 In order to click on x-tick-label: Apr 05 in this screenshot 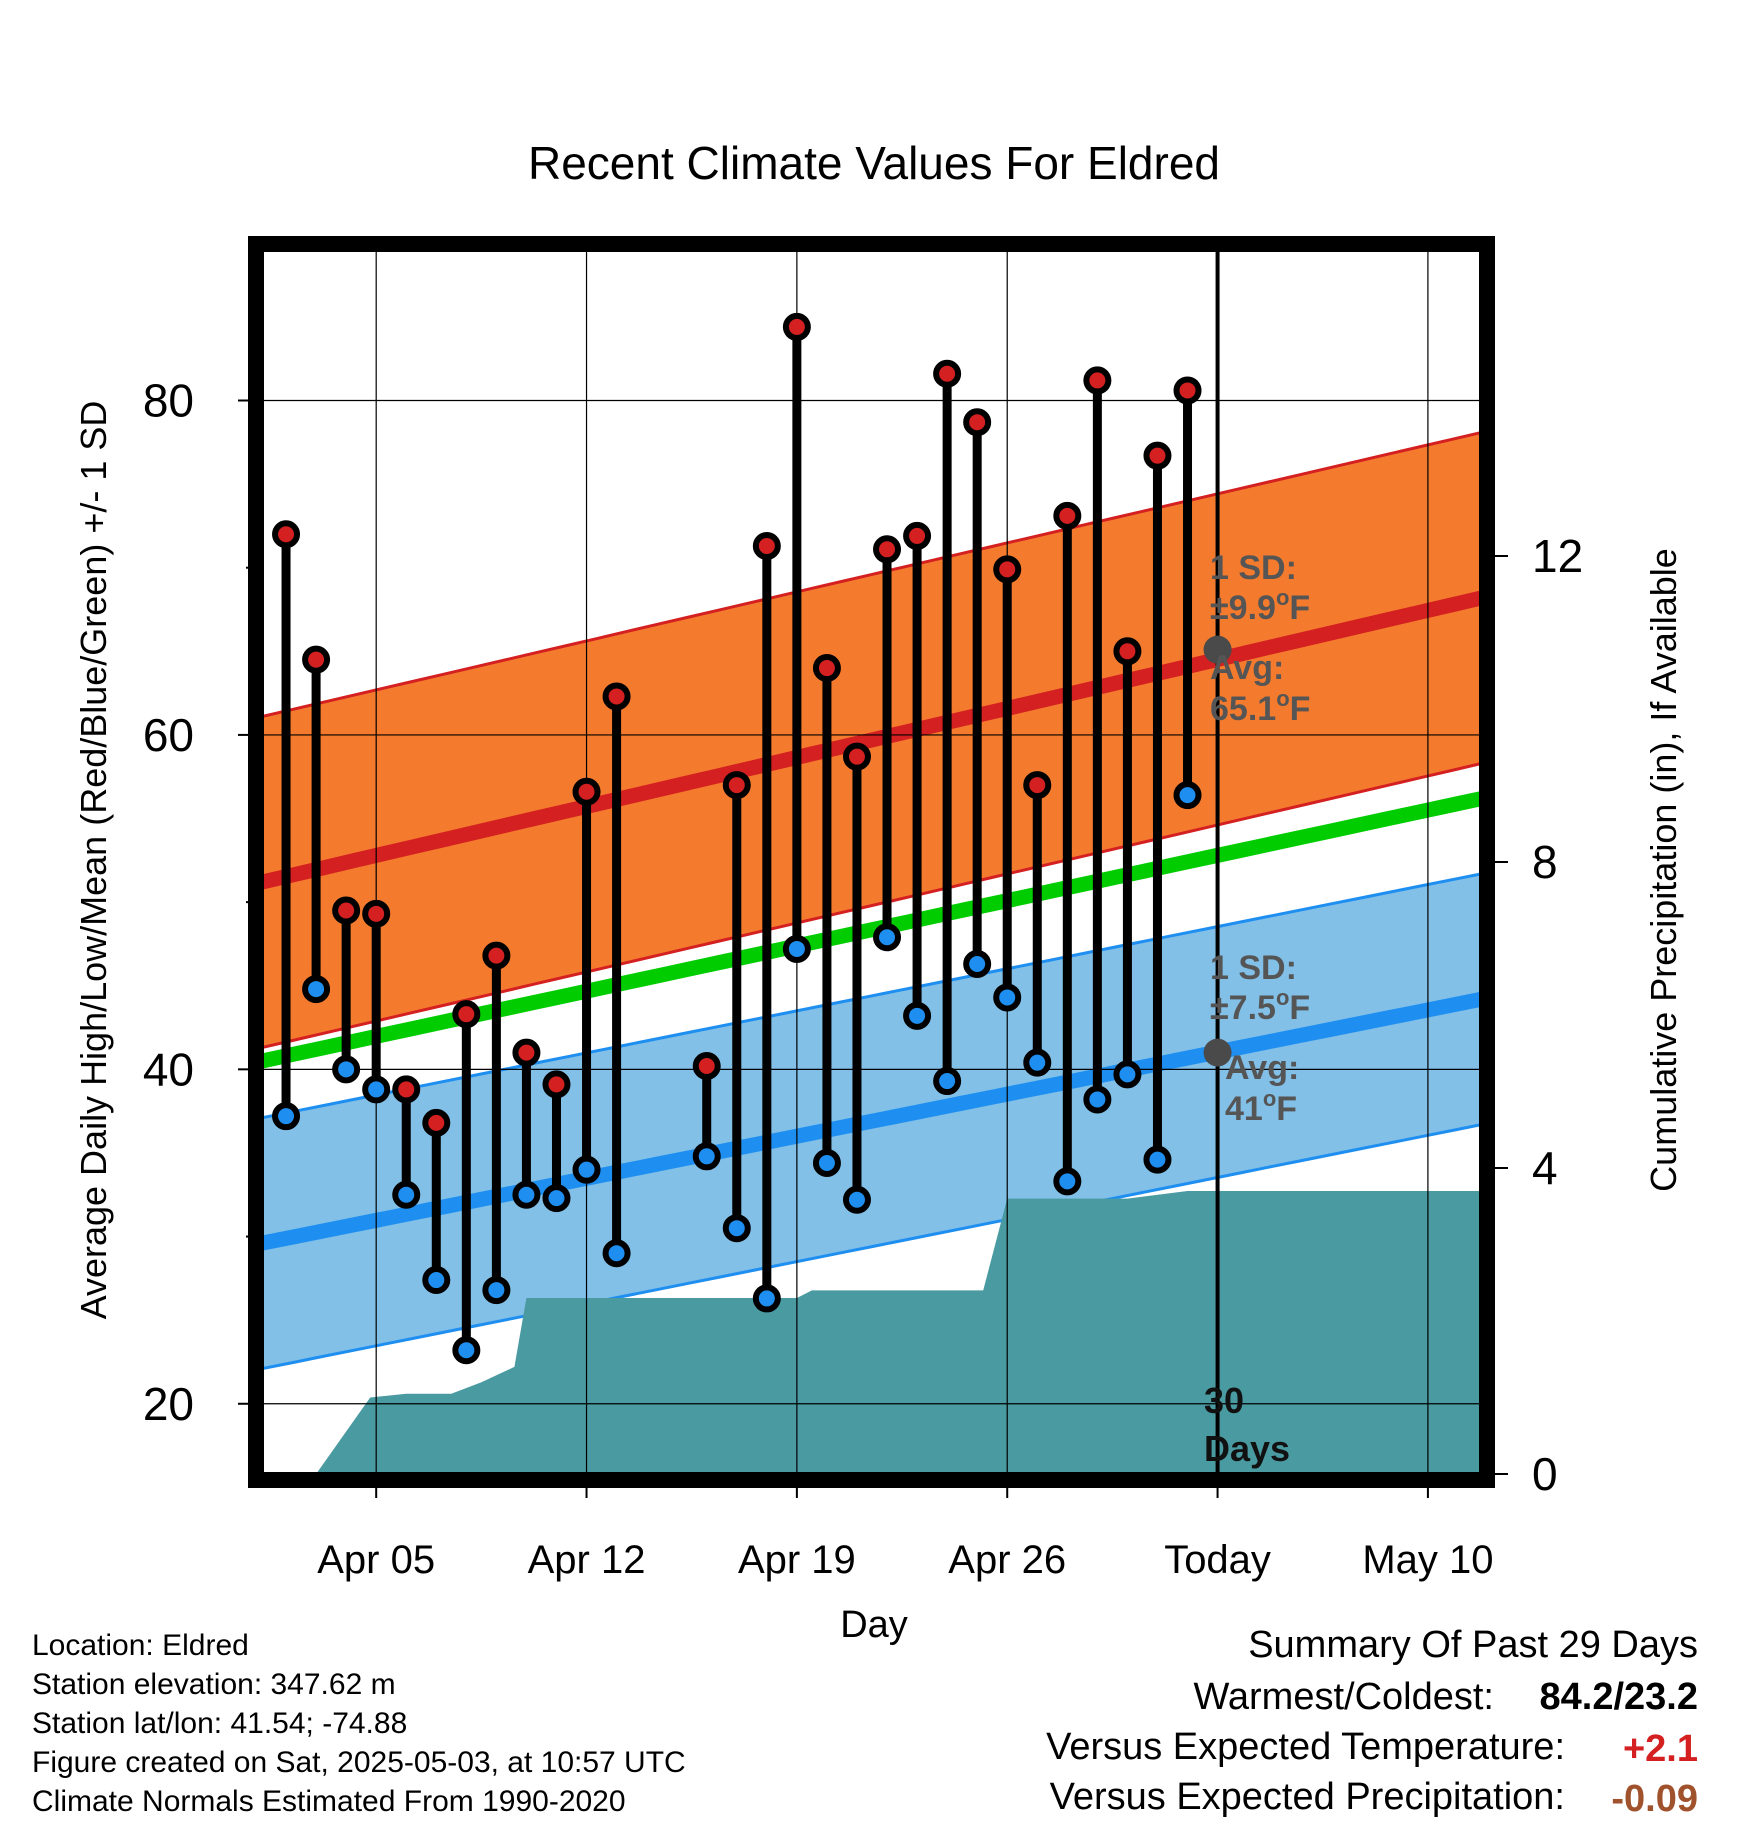, I will do `click(376, 1560)`.